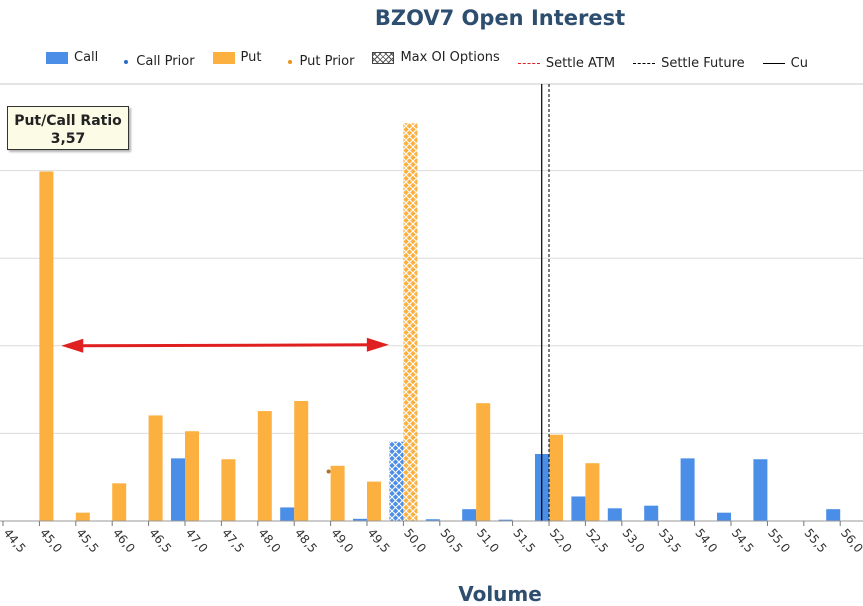  Describe the element at coordinates (524, 540) in the screenshot. I see `x-tick-label: 51,5` at that location.